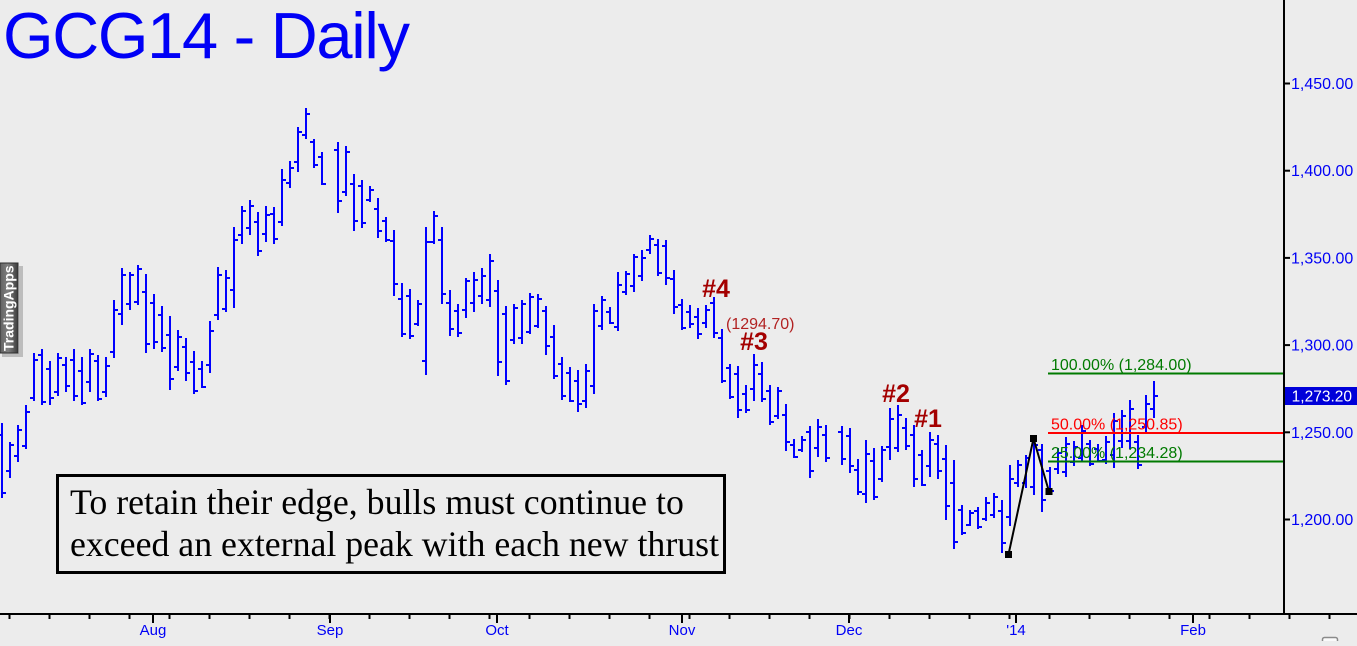 The height and width of the screenshot is (646, 1357). I want to click on svg-text: 50.00% (1,250.85), so click(1117, 425).